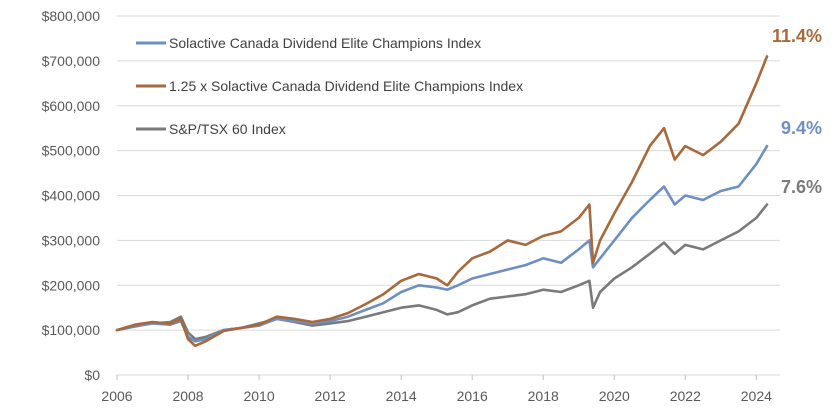  Describe the element at coordinates (797, 111) in the screenshot. I see `end-labels: 11.4% 9.4% 7.6%` at that location.